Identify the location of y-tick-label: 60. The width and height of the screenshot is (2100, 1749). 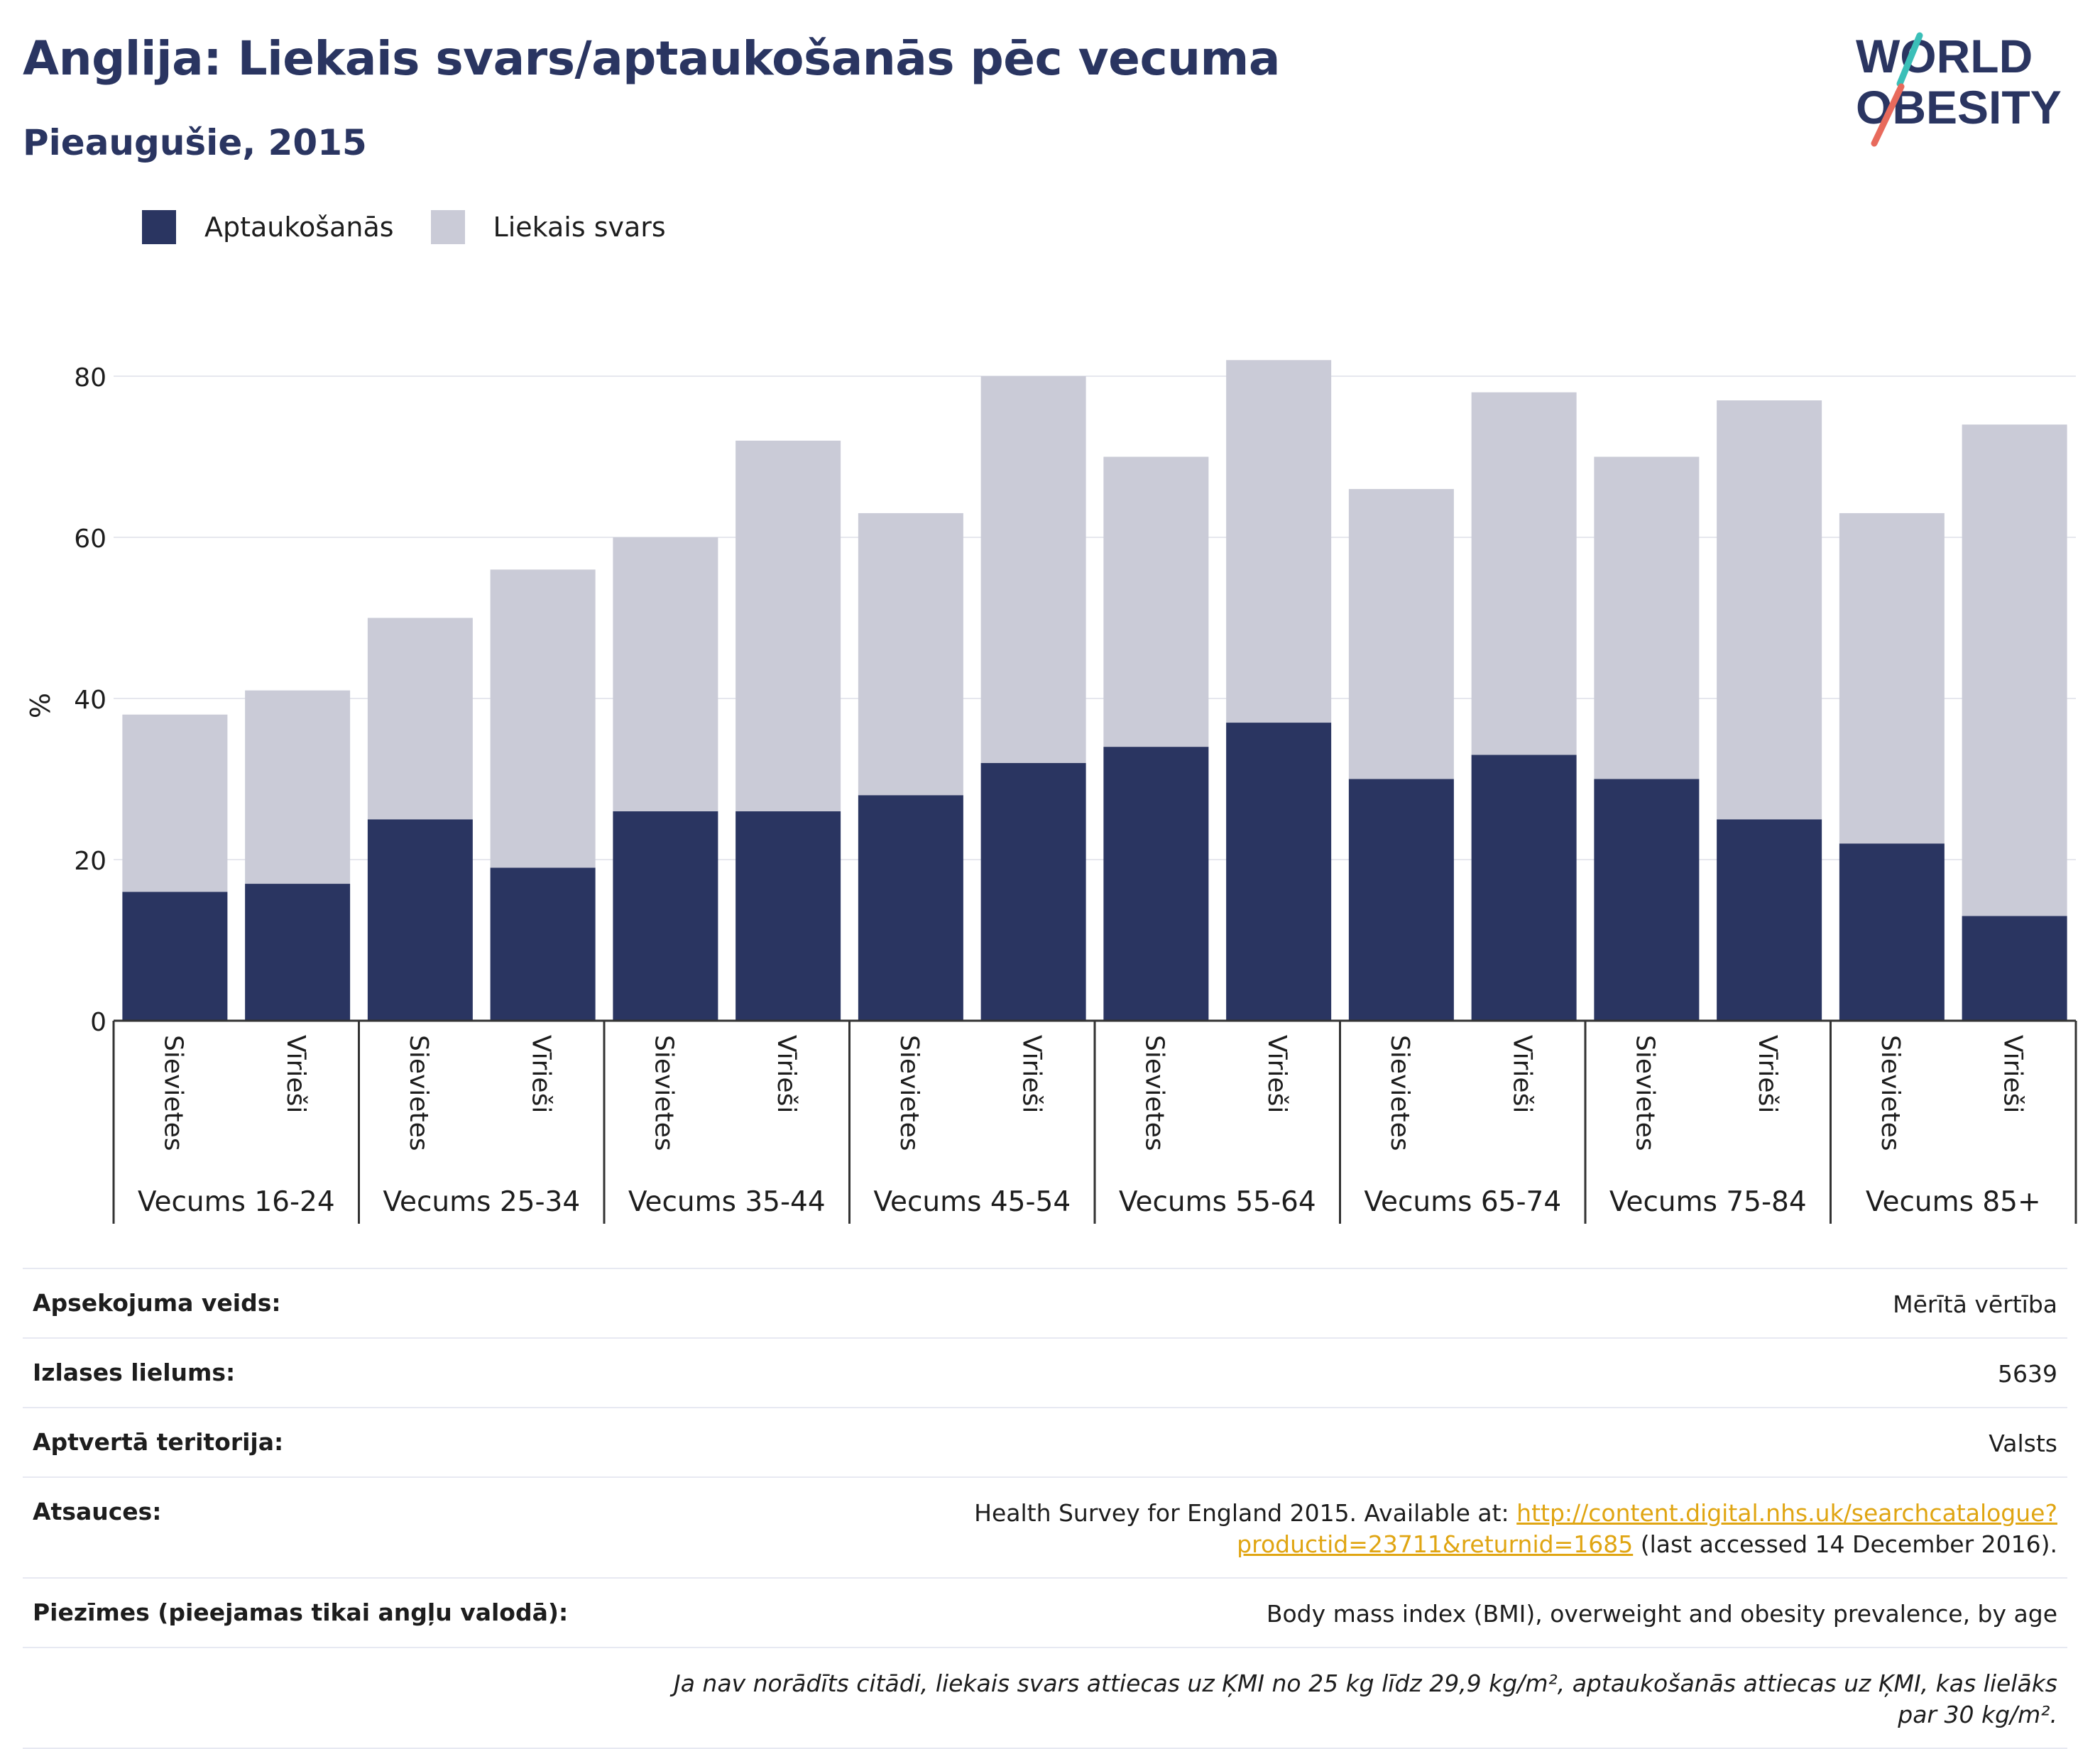
(90, 539).